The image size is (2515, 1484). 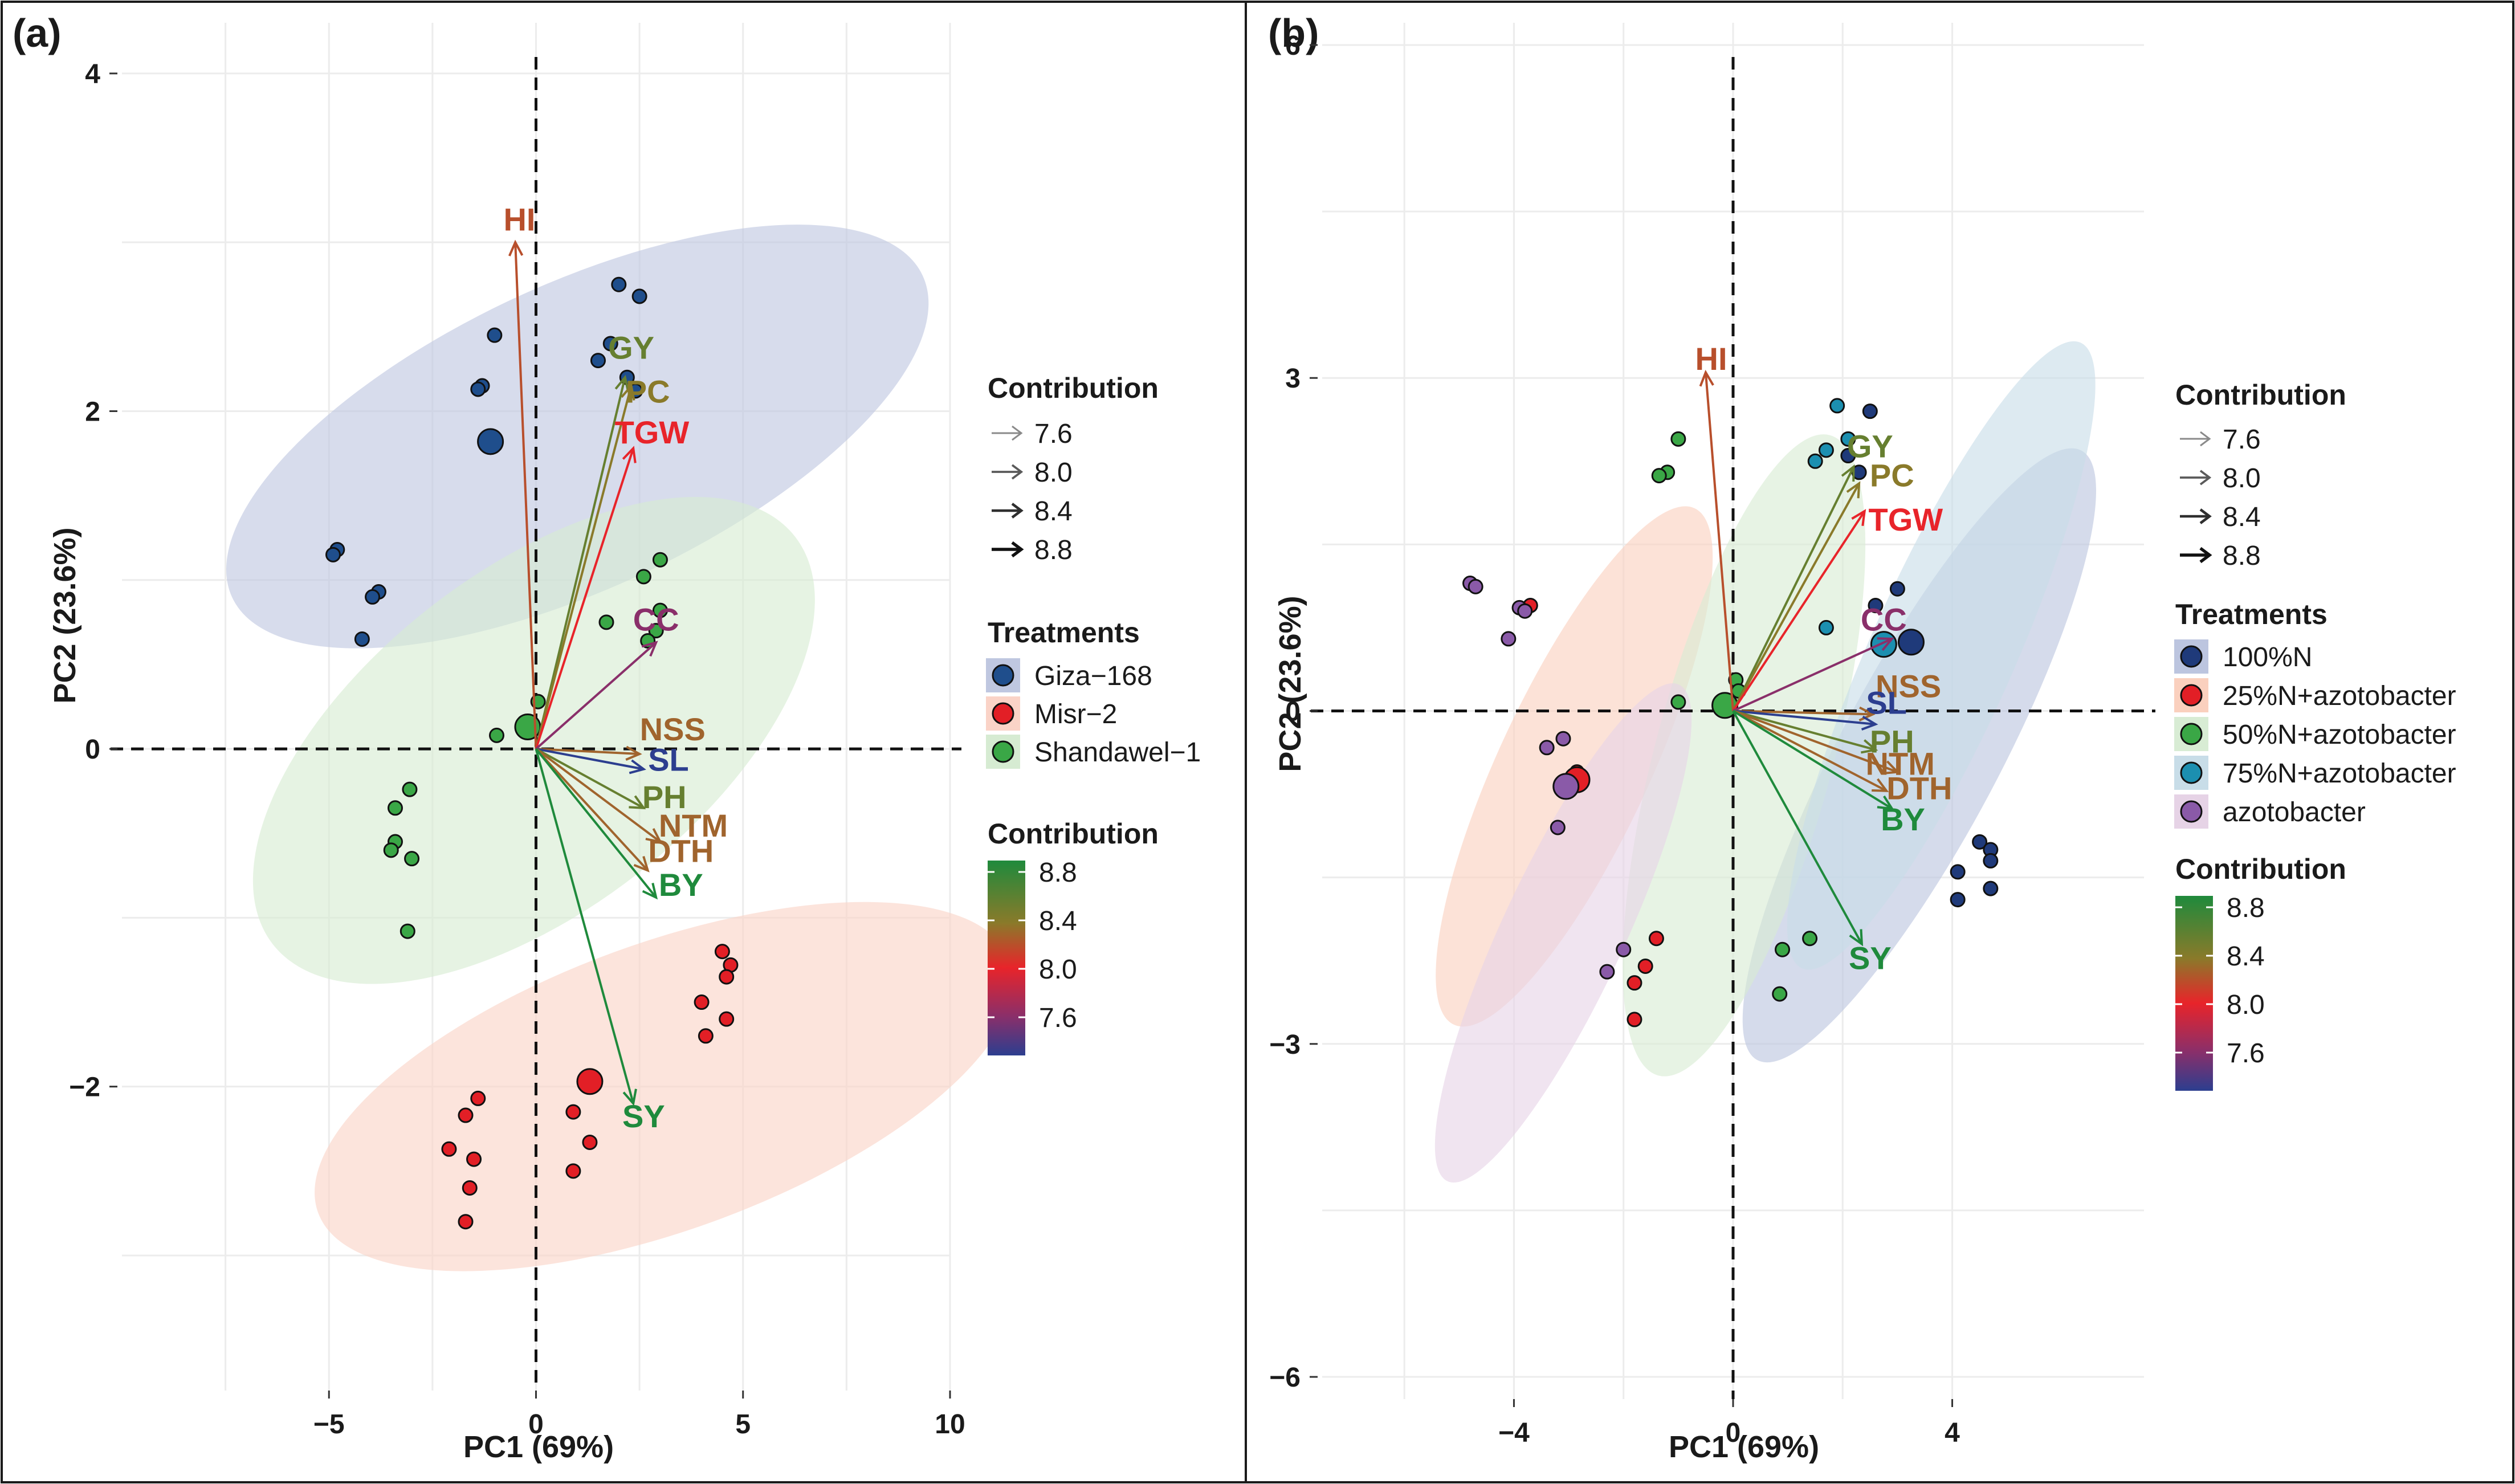 I want to click on panel-b-arrowhead-pc, so click(x=1853, y=490).